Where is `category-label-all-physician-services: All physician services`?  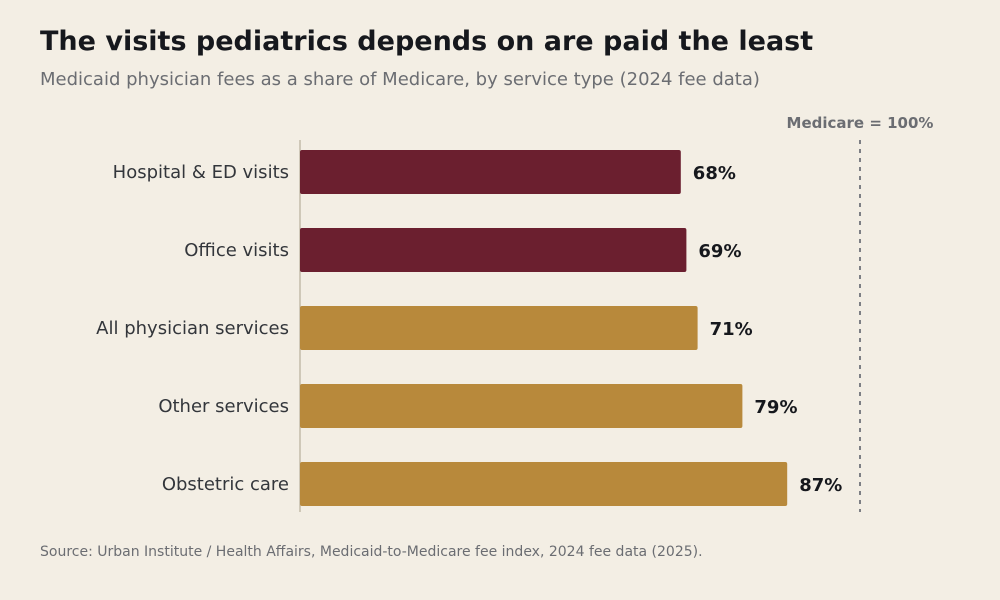 category-label-all-physician-services: All physician services is located at coordinates (192, 328).